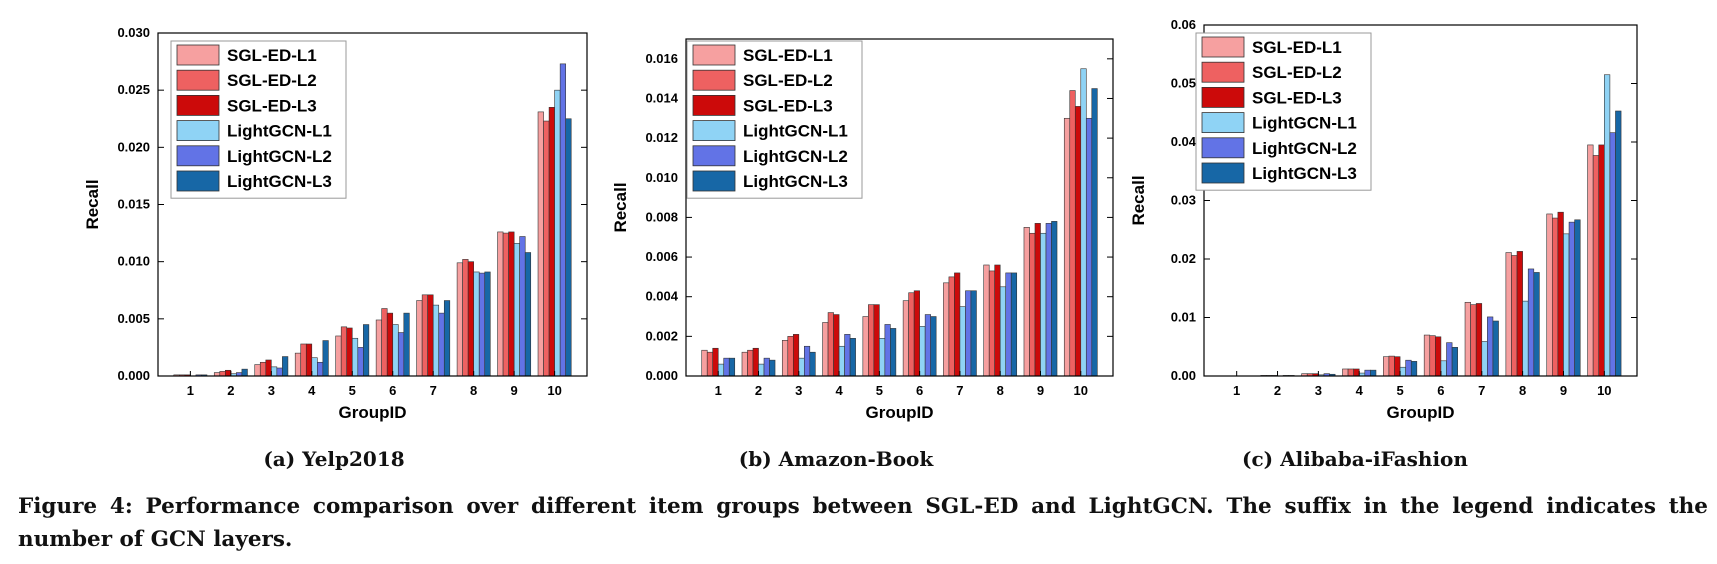 This screenshot has width=1717, height=564. I want to click on legend-label-sgl-ed-l2: SGL-ED-L2, so click(272, 80).